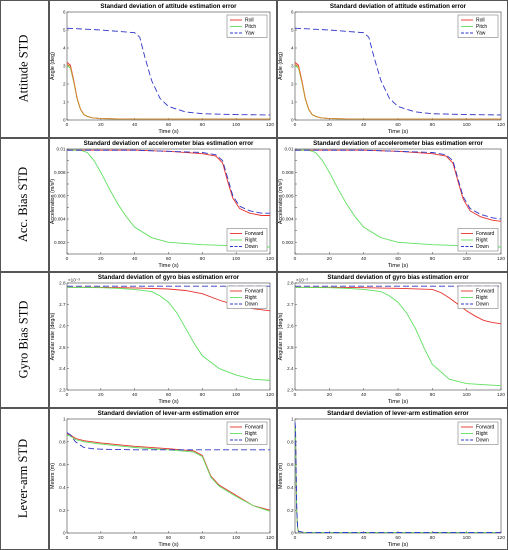 The height and width of the screenshot is (550, 508). Describe the element at coordinates (62, 464) in the screenshot. I see `y-tick-label: 0.6` at that location.